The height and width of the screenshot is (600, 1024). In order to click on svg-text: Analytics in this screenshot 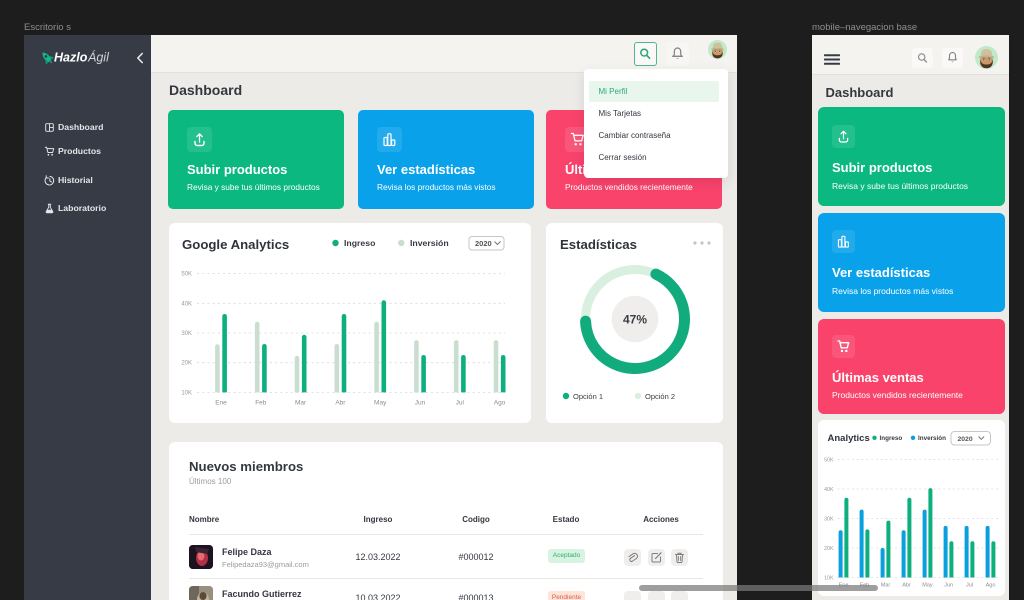, I will do `click(848, 438)`.